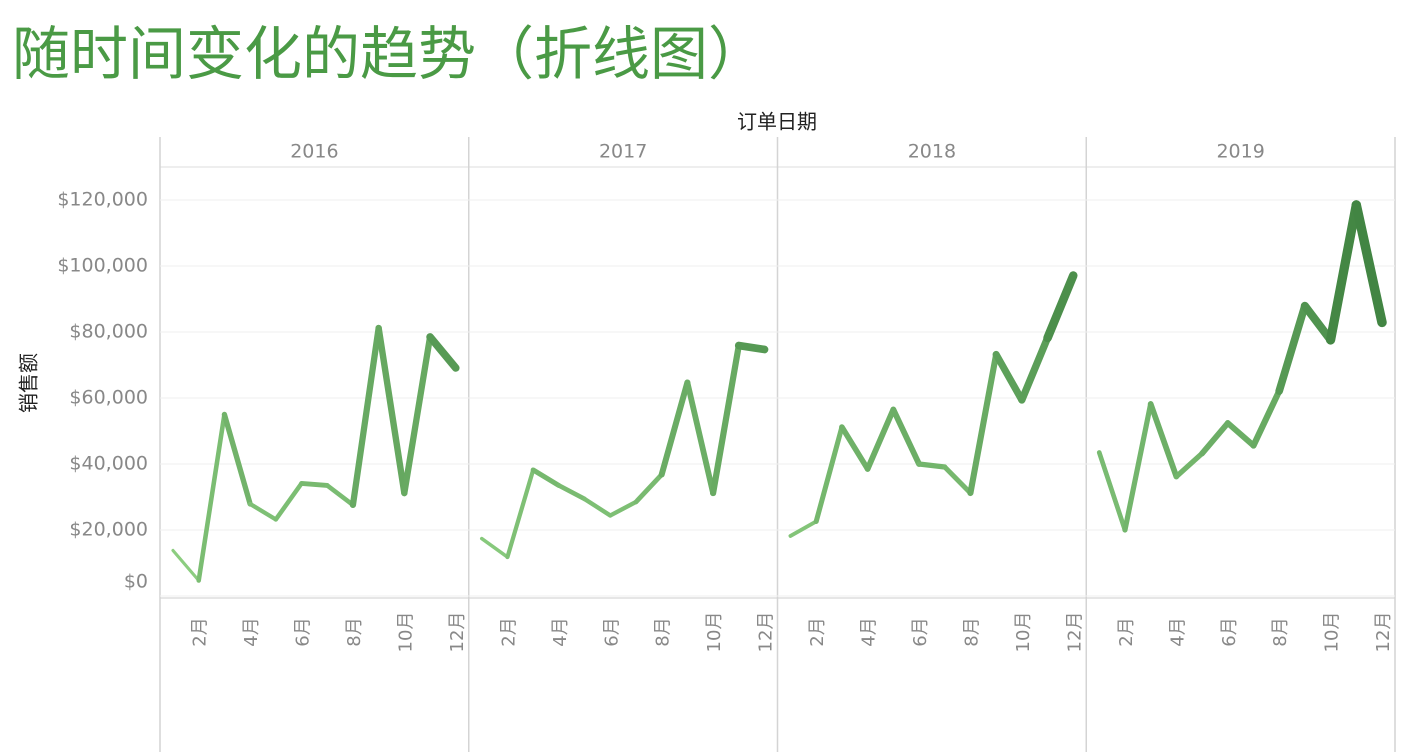  Describe the element at coordinates (108, 530) in the screenshot. I see `y-tick-label: $20,000` at that location.